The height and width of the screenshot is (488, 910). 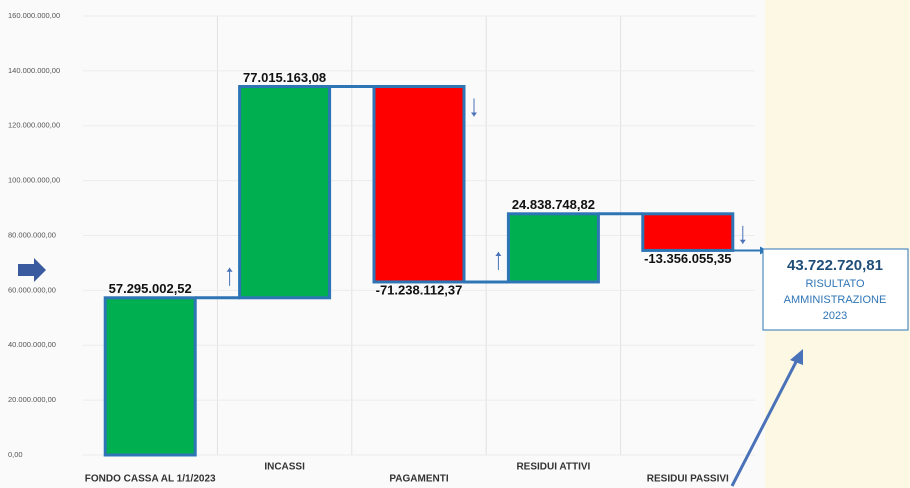 What do you see at coordinates (32, 399) in the screenshot?
I see `y-tick-label: 20.000.000,00` at bounding box center [32, 399].